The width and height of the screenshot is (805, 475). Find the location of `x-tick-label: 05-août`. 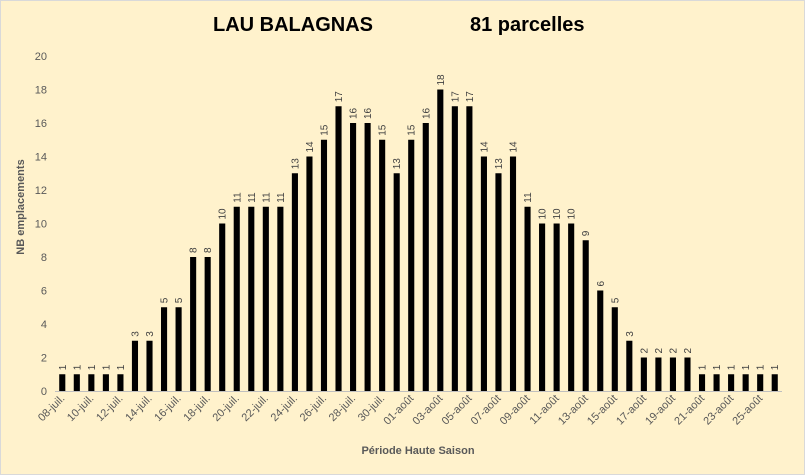

x-tick-label: 05-août is located at coordinates (457, 410).